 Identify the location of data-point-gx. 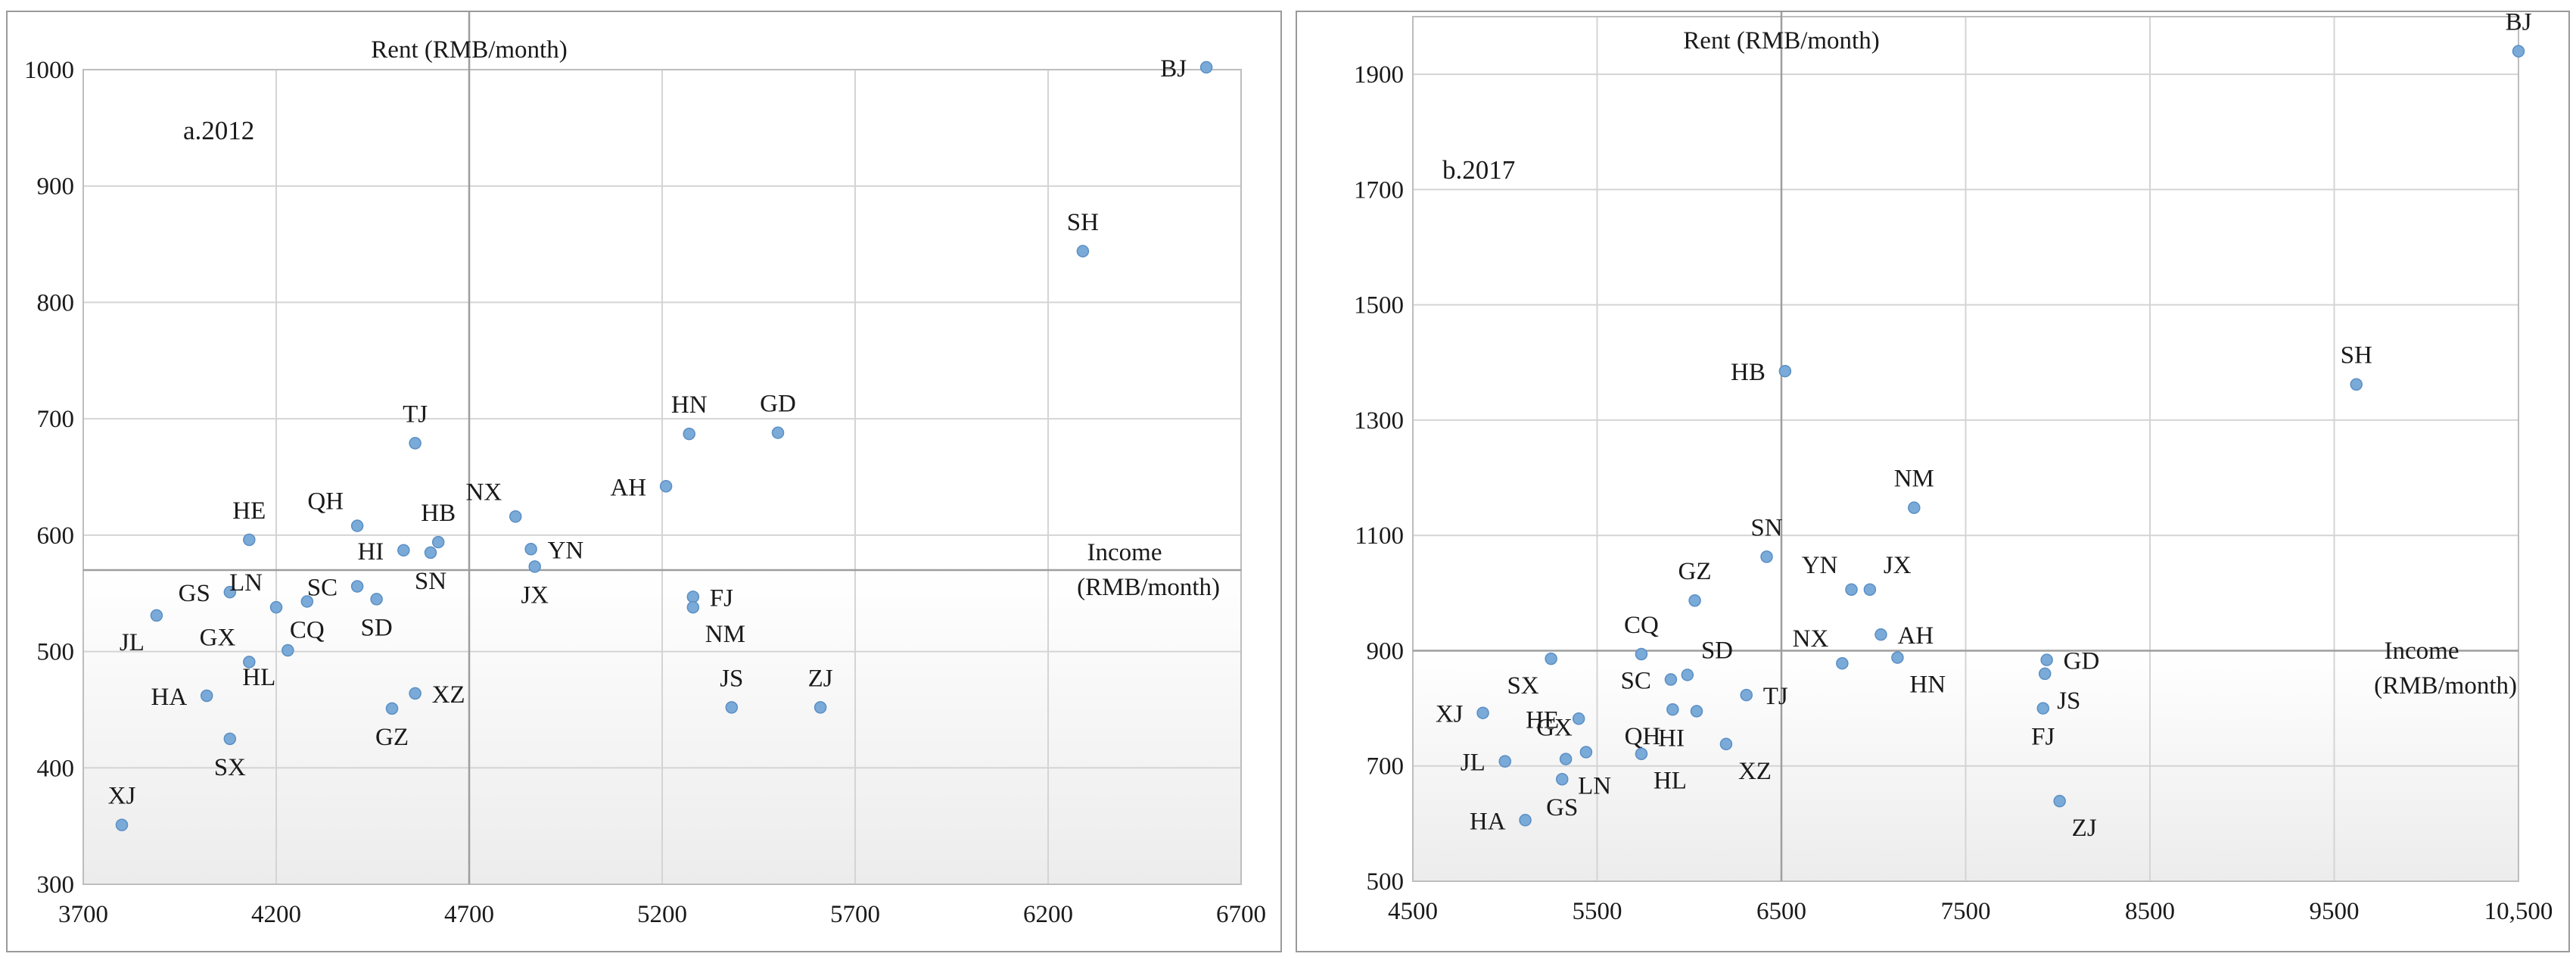
(1586, 752).